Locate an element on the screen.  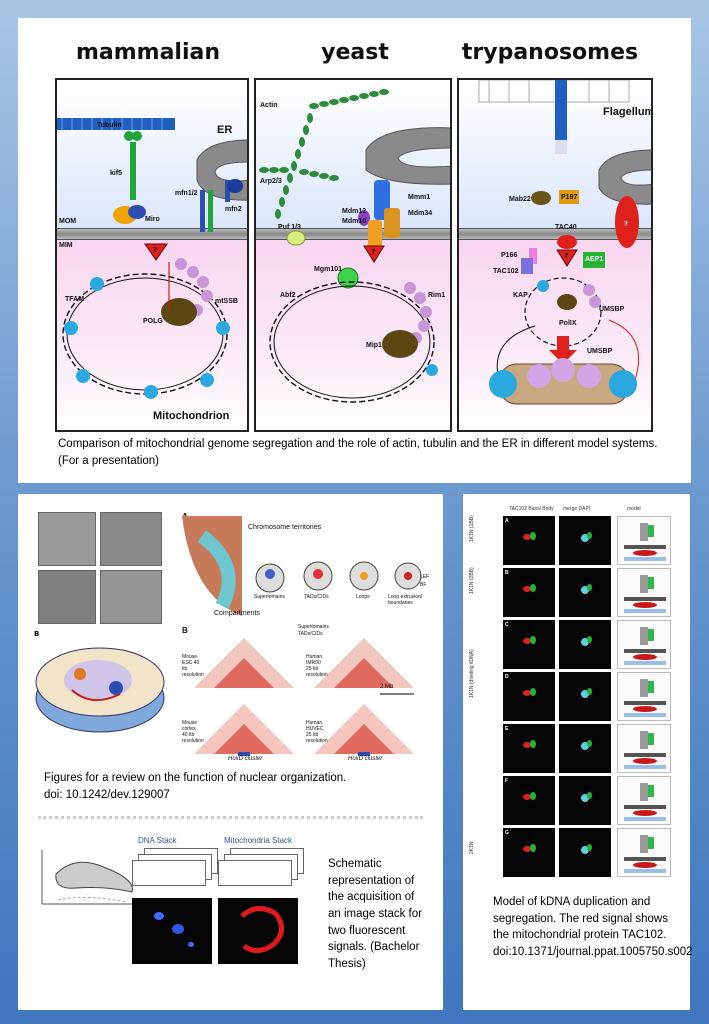
label-mom: MOM is located at coordinates (68, 221).